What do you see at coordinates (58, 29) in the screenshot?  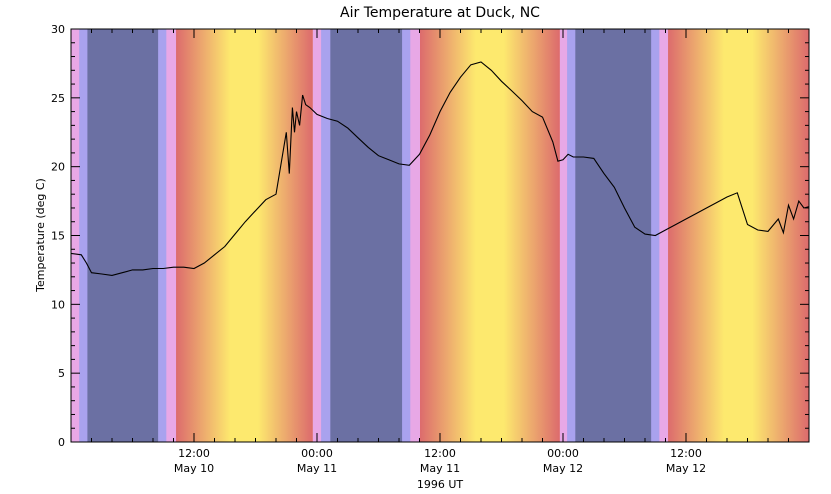 I see `y-tick-label: 30` at bounding box center [58, 29].